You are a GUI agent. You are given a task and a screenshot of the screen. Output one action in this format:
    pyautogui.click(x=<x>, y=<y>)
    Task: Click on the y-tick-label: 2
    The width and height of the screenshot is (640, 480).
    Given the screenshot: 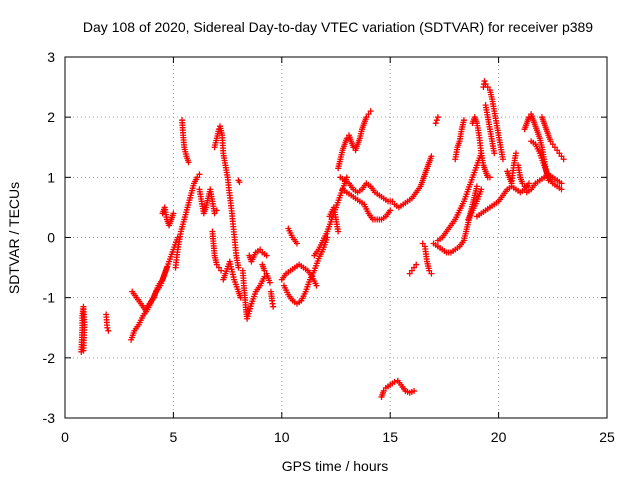 What is the action you would take?
    pyautogui.click(x=51, y=117)
    